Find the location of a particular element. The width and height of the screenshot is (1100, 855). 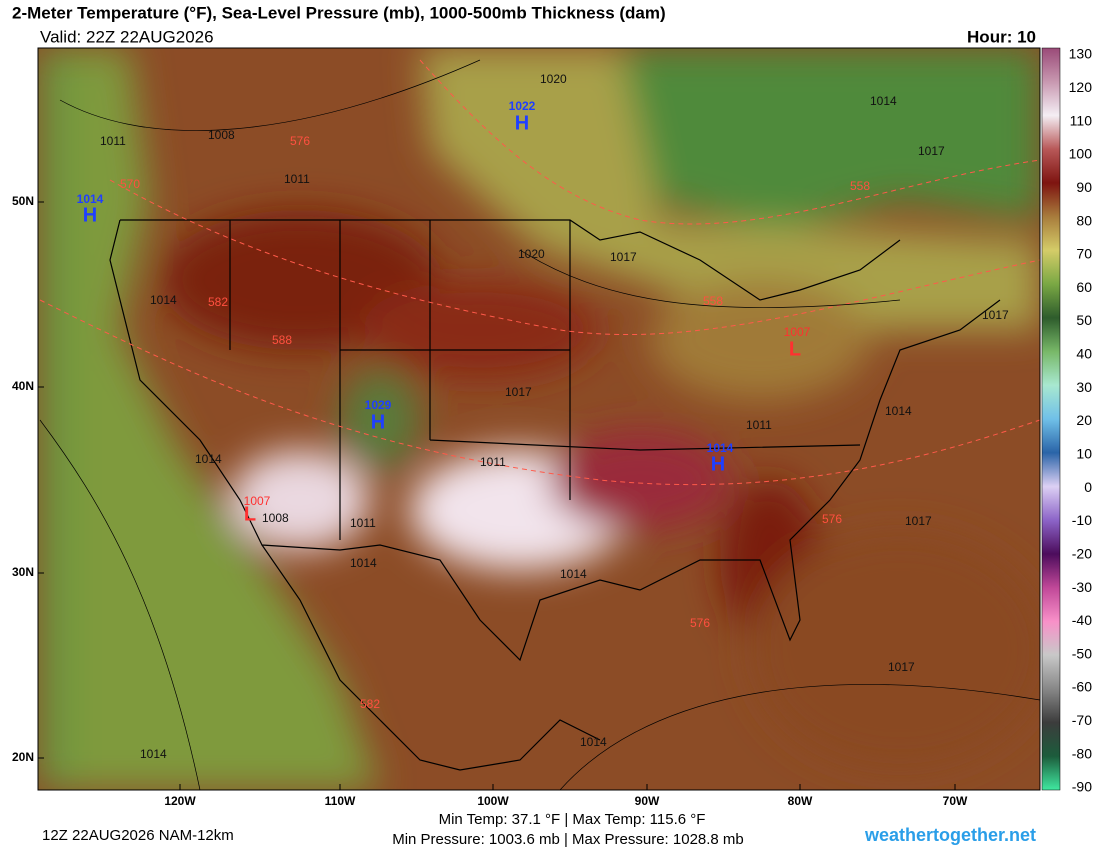

colorbar-label: 20 is located at coordinates (1084, 420).